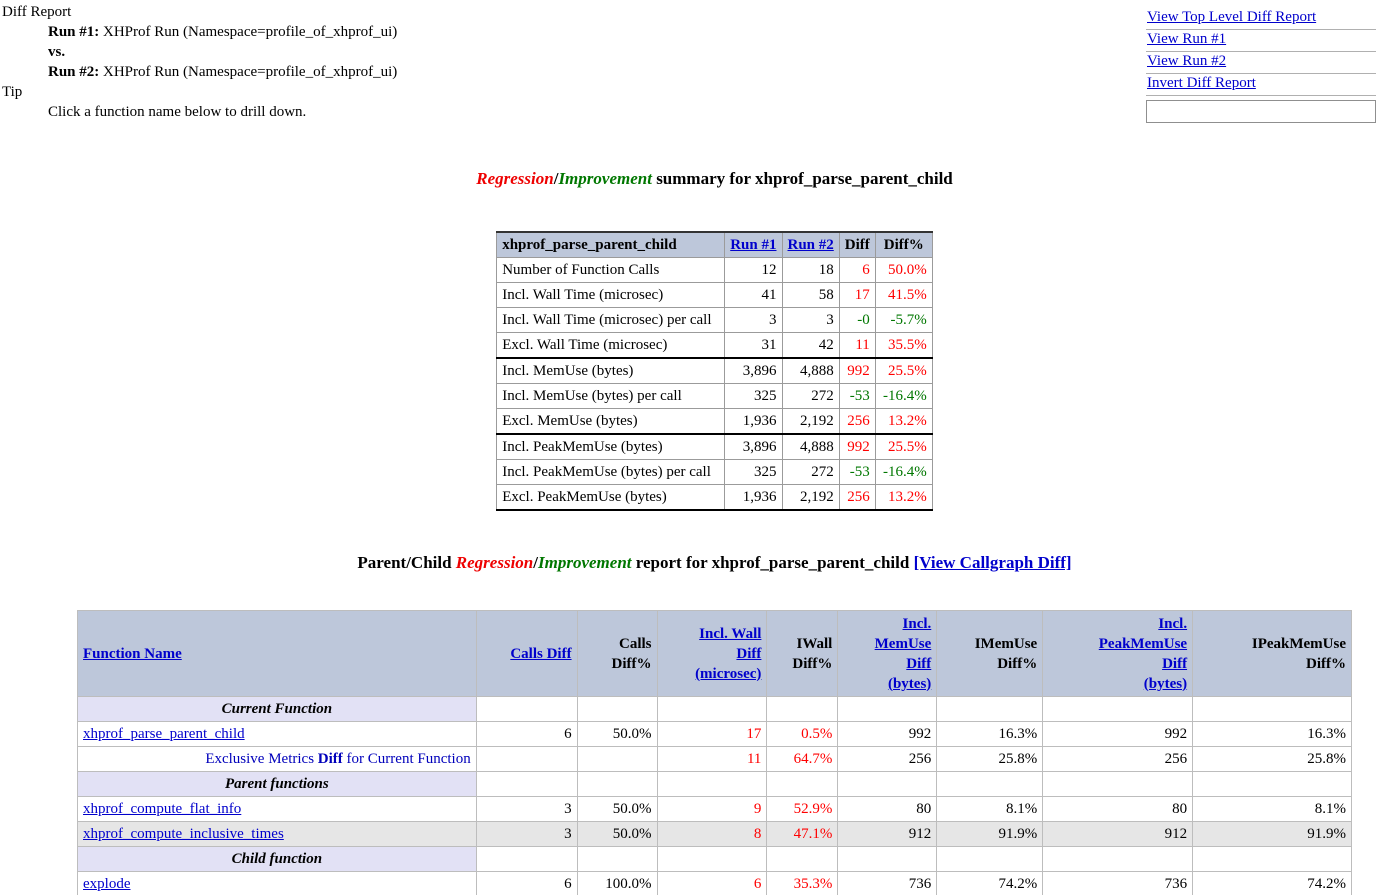  I want to click on ipeakmemuse-diff-pct-column-header: IPeakMemUse Diff%, so click(1272, 653).